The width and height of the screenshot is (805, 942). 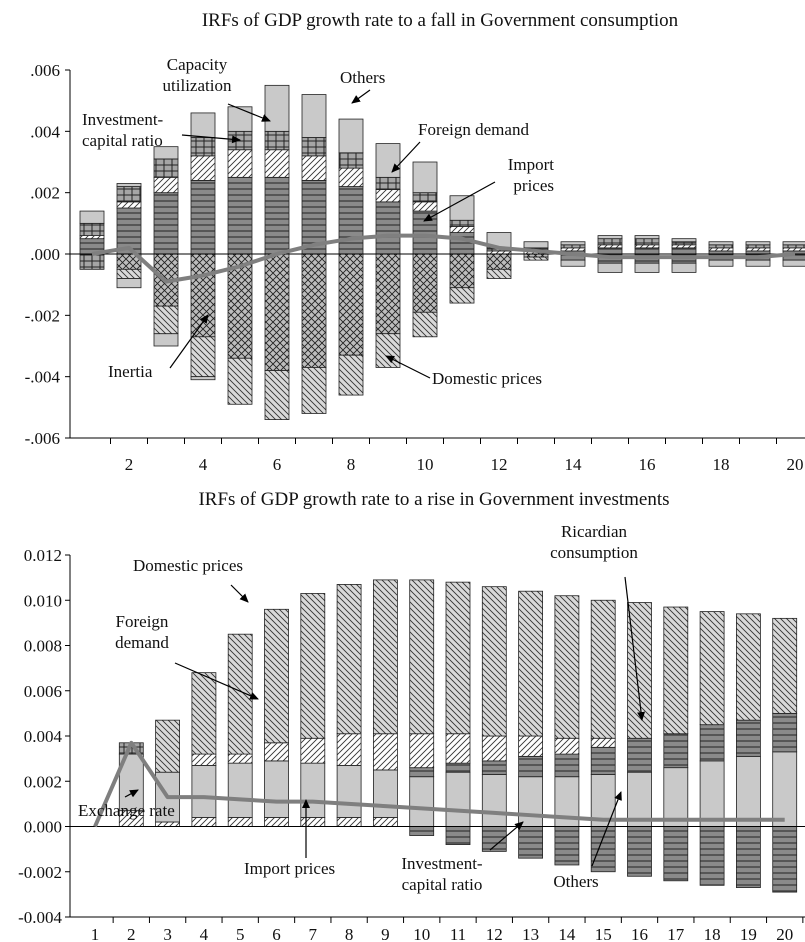 What do you see at coordinates (43, 377) in the screenshot?
I see `y-tick-label: -.004` at bounding box center [43, 377].